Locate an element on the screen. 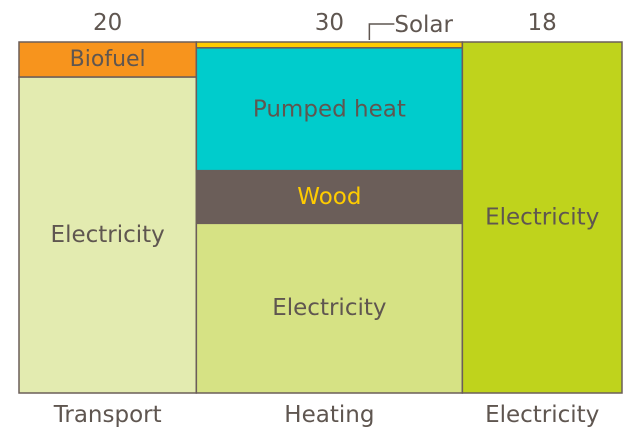  category-label-heating: Heating is located at coordinates (329, 415).